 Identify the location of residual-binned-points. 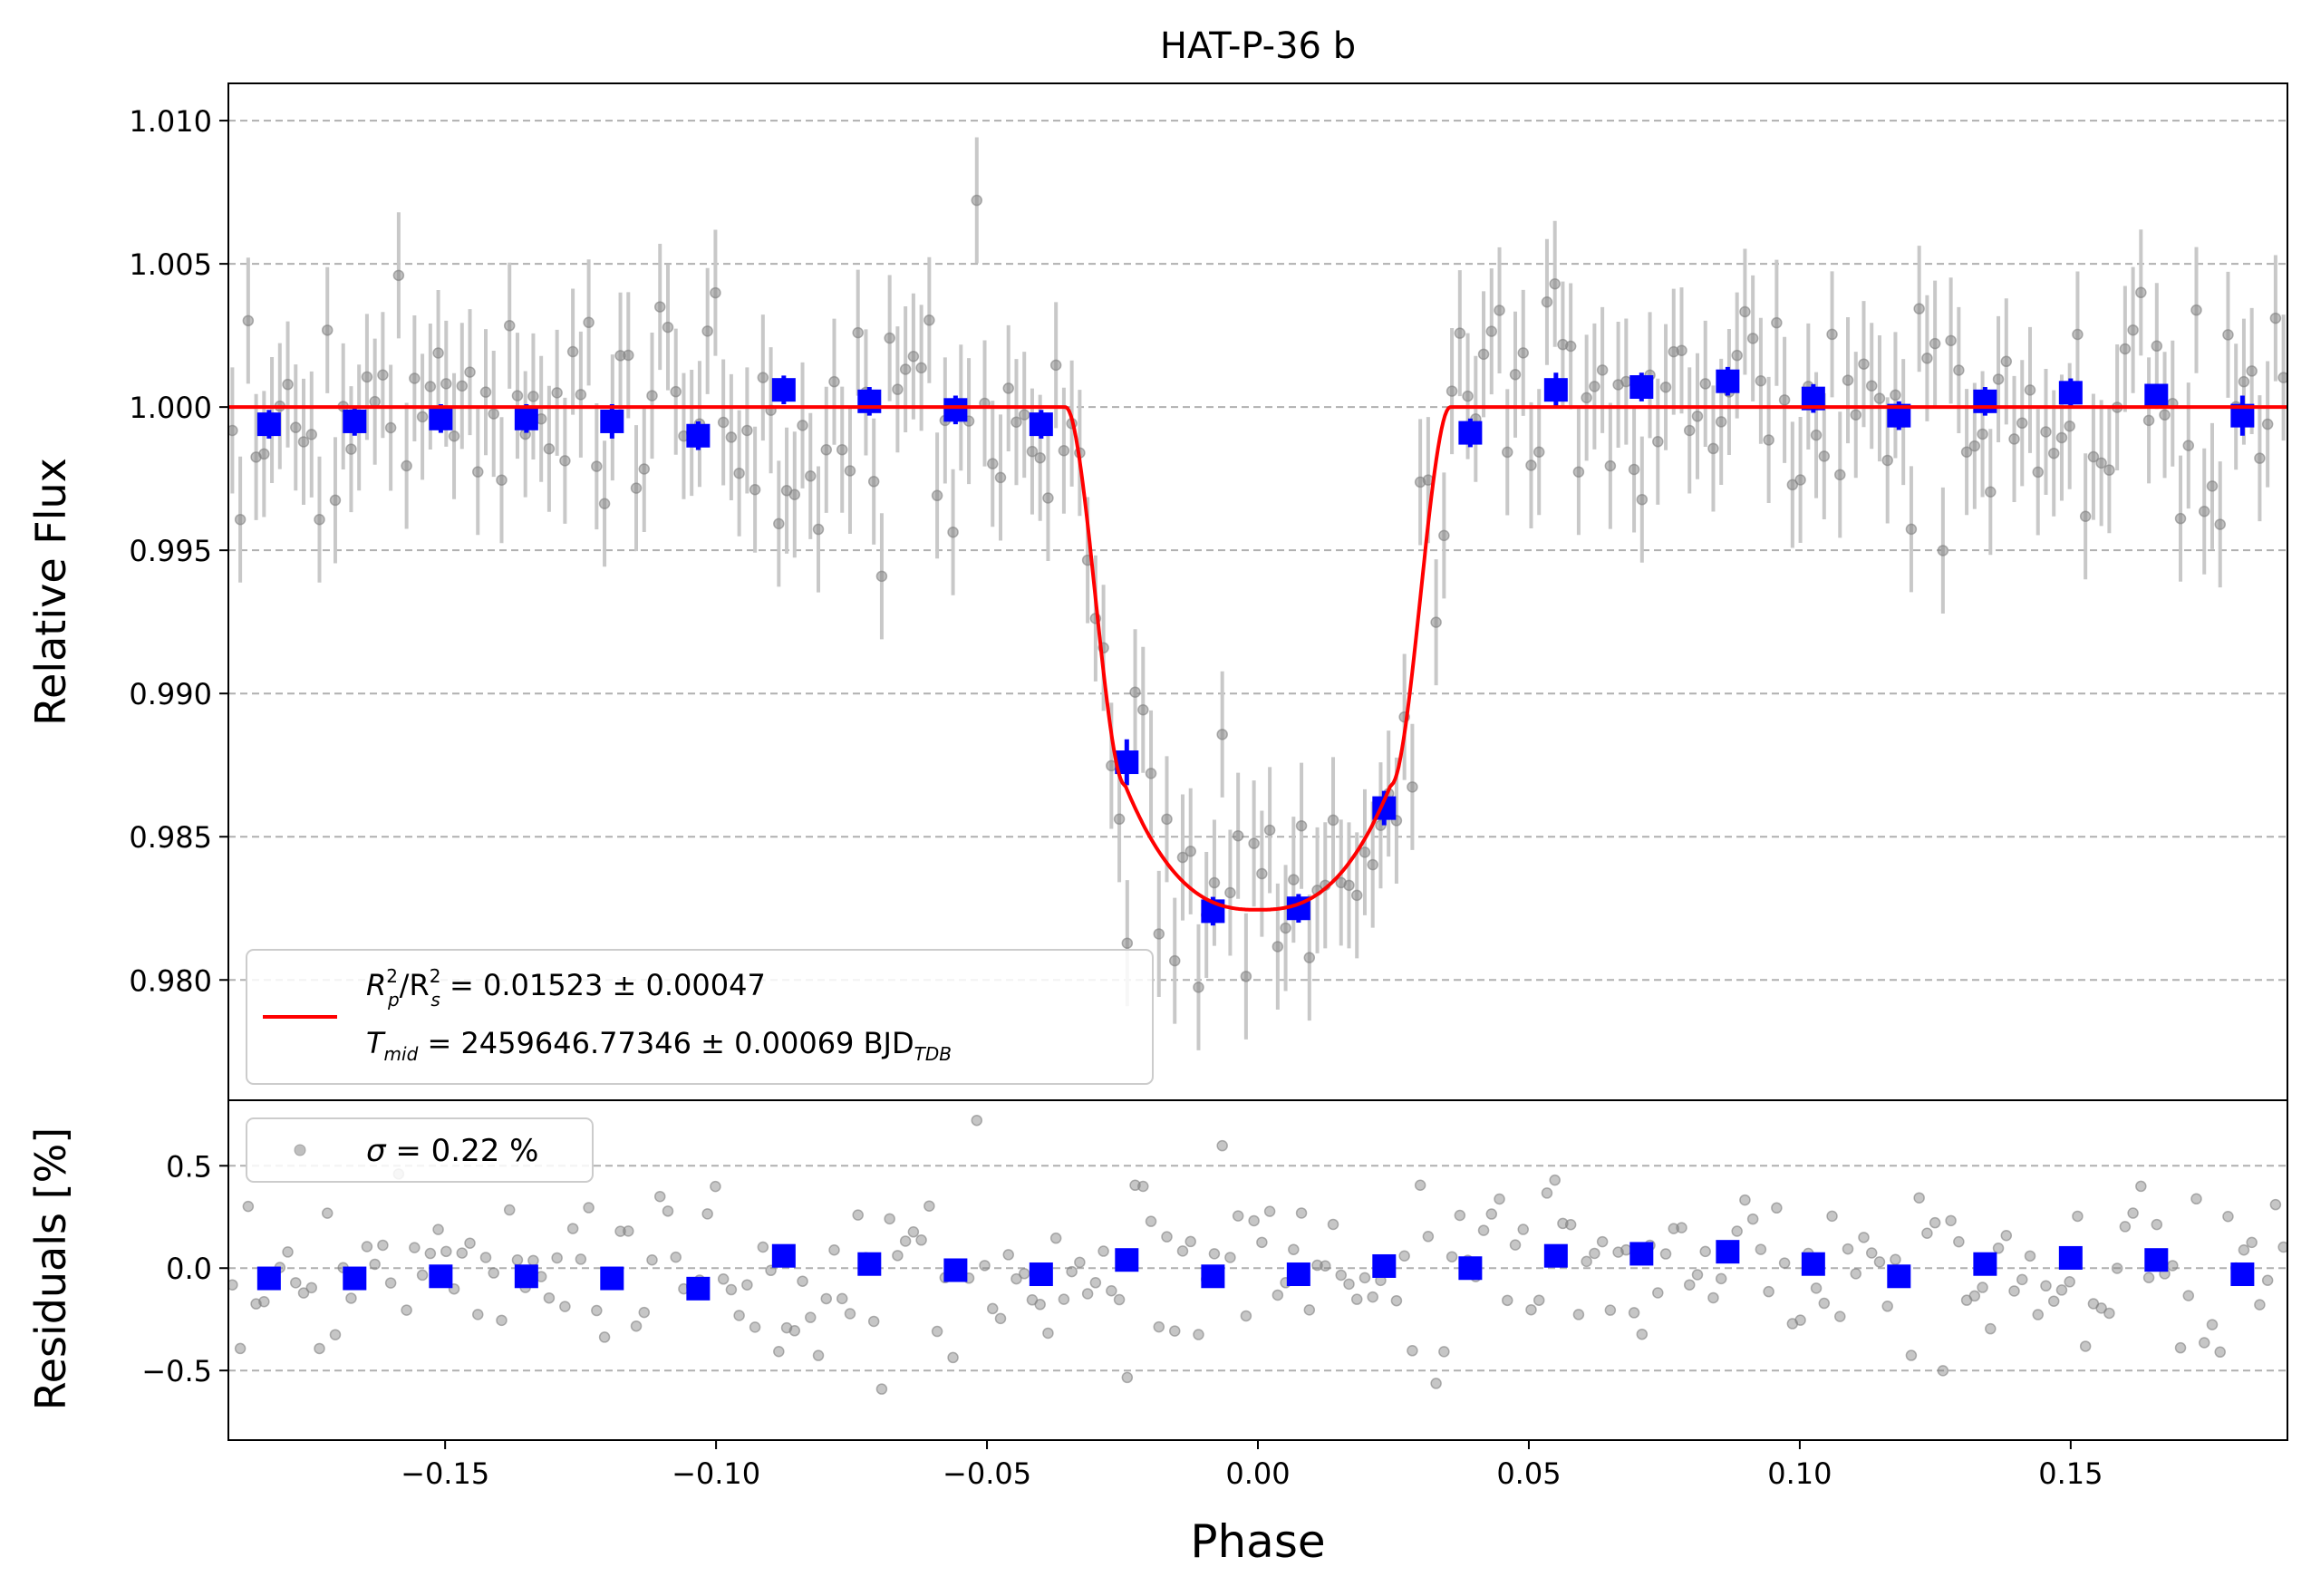
(1255, 1270).